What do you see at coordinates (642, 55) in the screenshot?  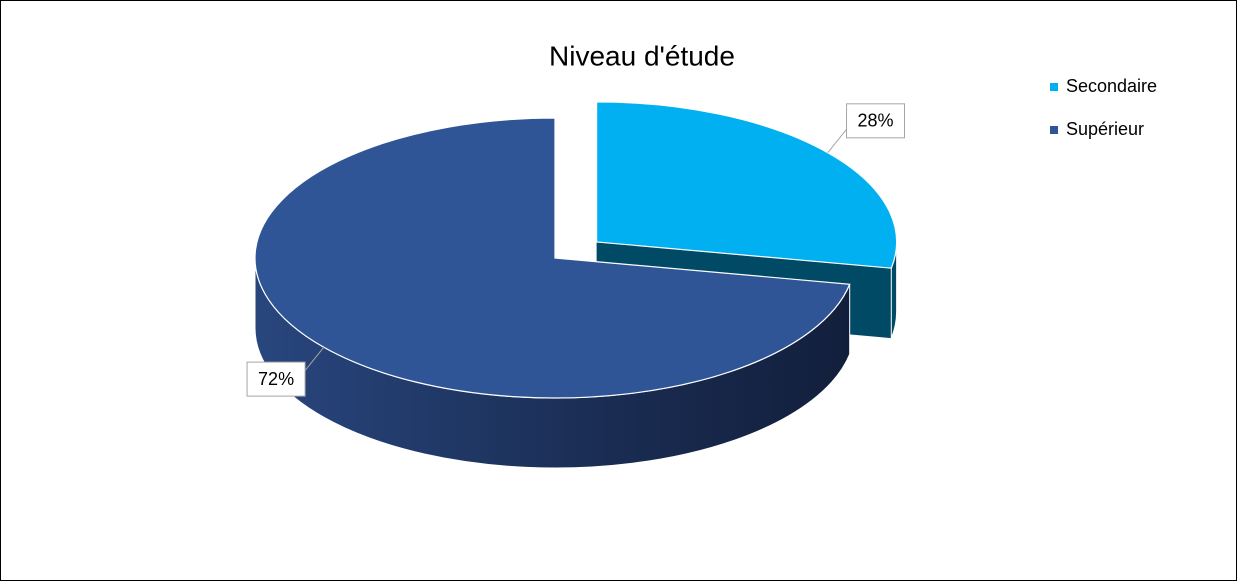 I see `chart-title: Niveau d'étude` at bounding box center [642, 55].